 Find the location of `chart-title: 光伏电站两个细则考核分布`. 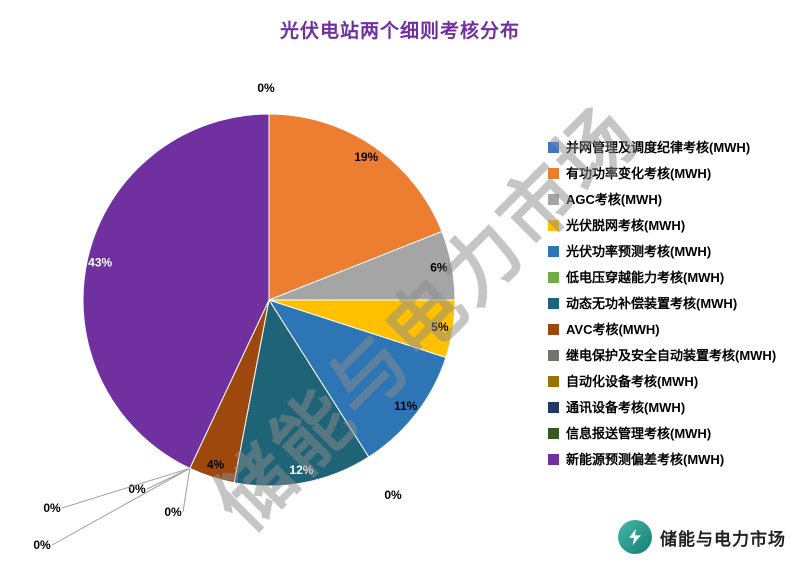

chart-title: 光伏电站两个细则考核分布 is located at coordinates (399, 31).